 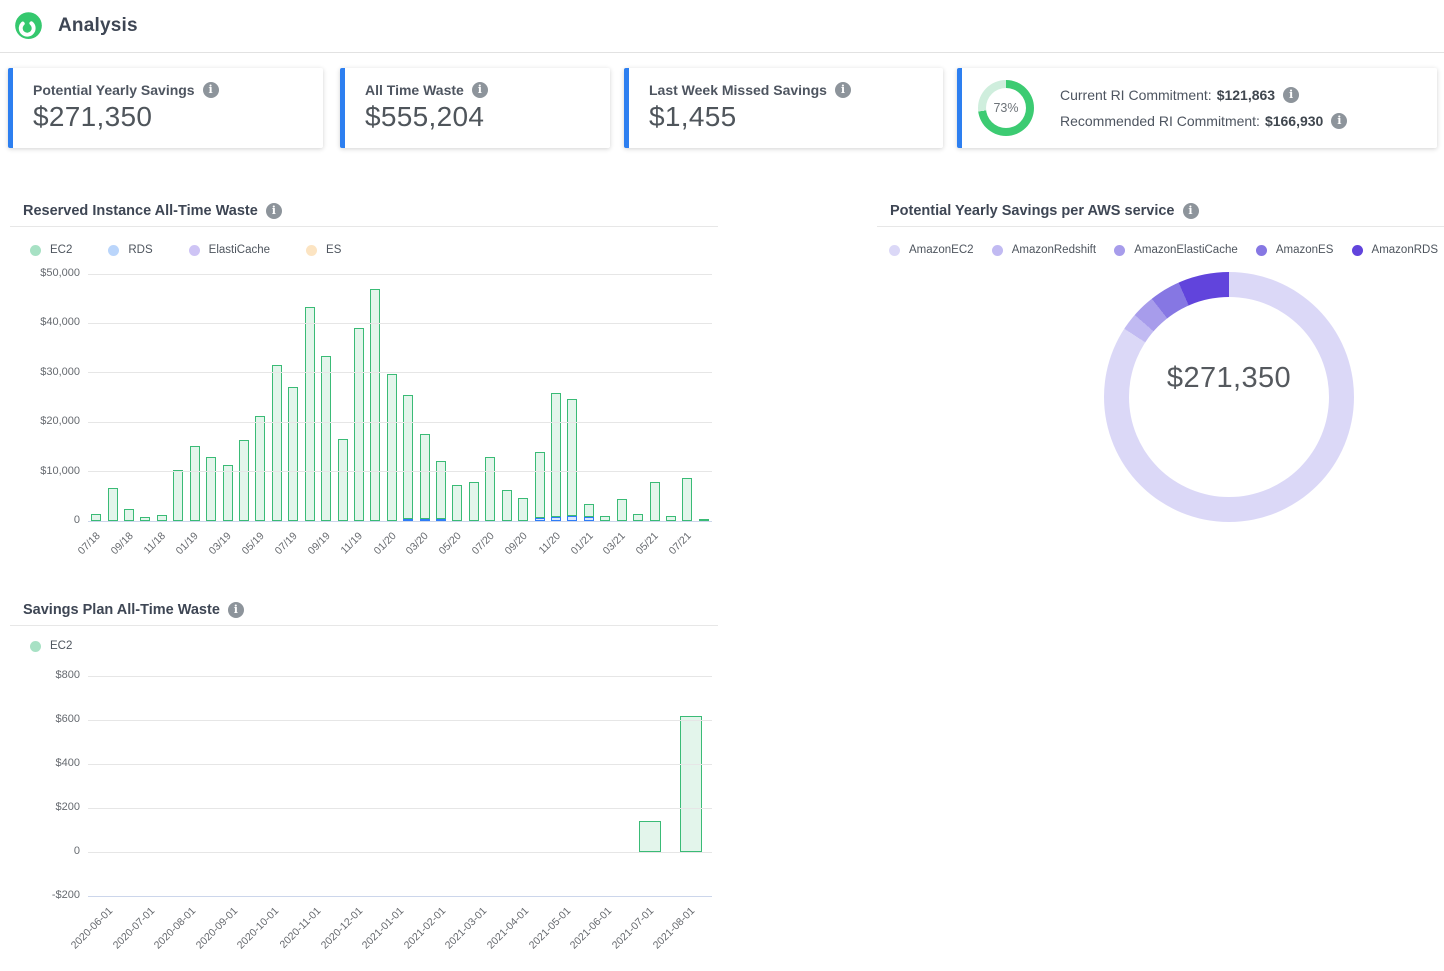 What do you see at coordinates (539, 519) in the screenshot?
I see `bar-RDS-10/20` at bounding box center [539, 519].